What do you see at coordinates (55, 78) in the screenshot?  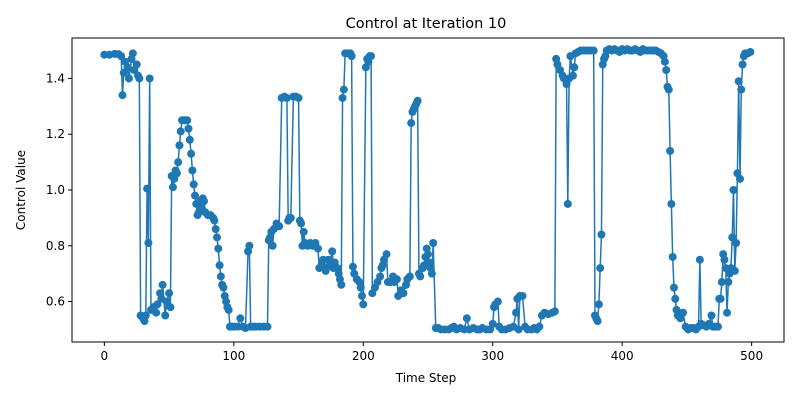 I see `y-tick-label: 1.4` at bounding box center [55, 78].